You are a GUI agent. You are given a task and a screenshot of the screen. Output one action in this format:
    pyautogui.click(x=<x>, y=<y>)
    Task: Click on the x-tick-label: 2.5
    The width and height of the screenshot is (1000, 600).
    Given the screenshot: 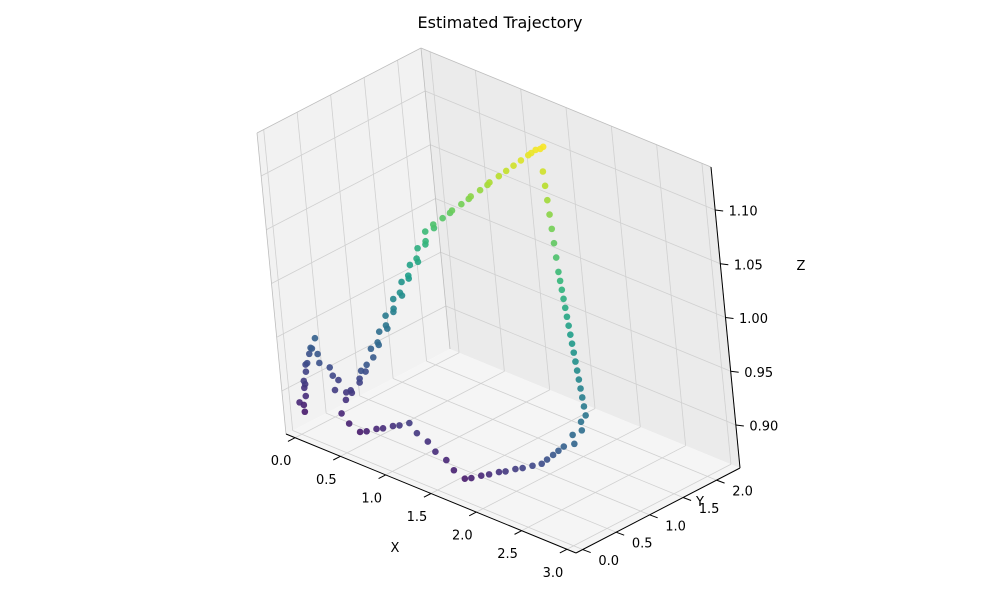 What is the action you would take?
    pyautogui.click(x=507, y=554)
    